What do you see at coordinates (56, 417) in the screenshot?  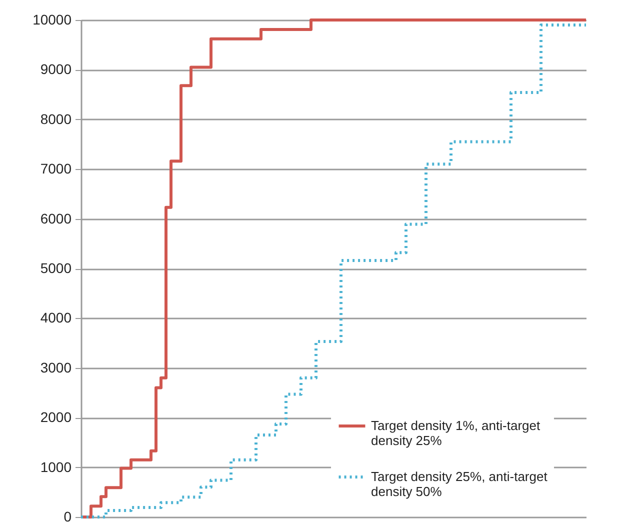 I see `y-tick-label: 2000` at bounding box center [56, 417].